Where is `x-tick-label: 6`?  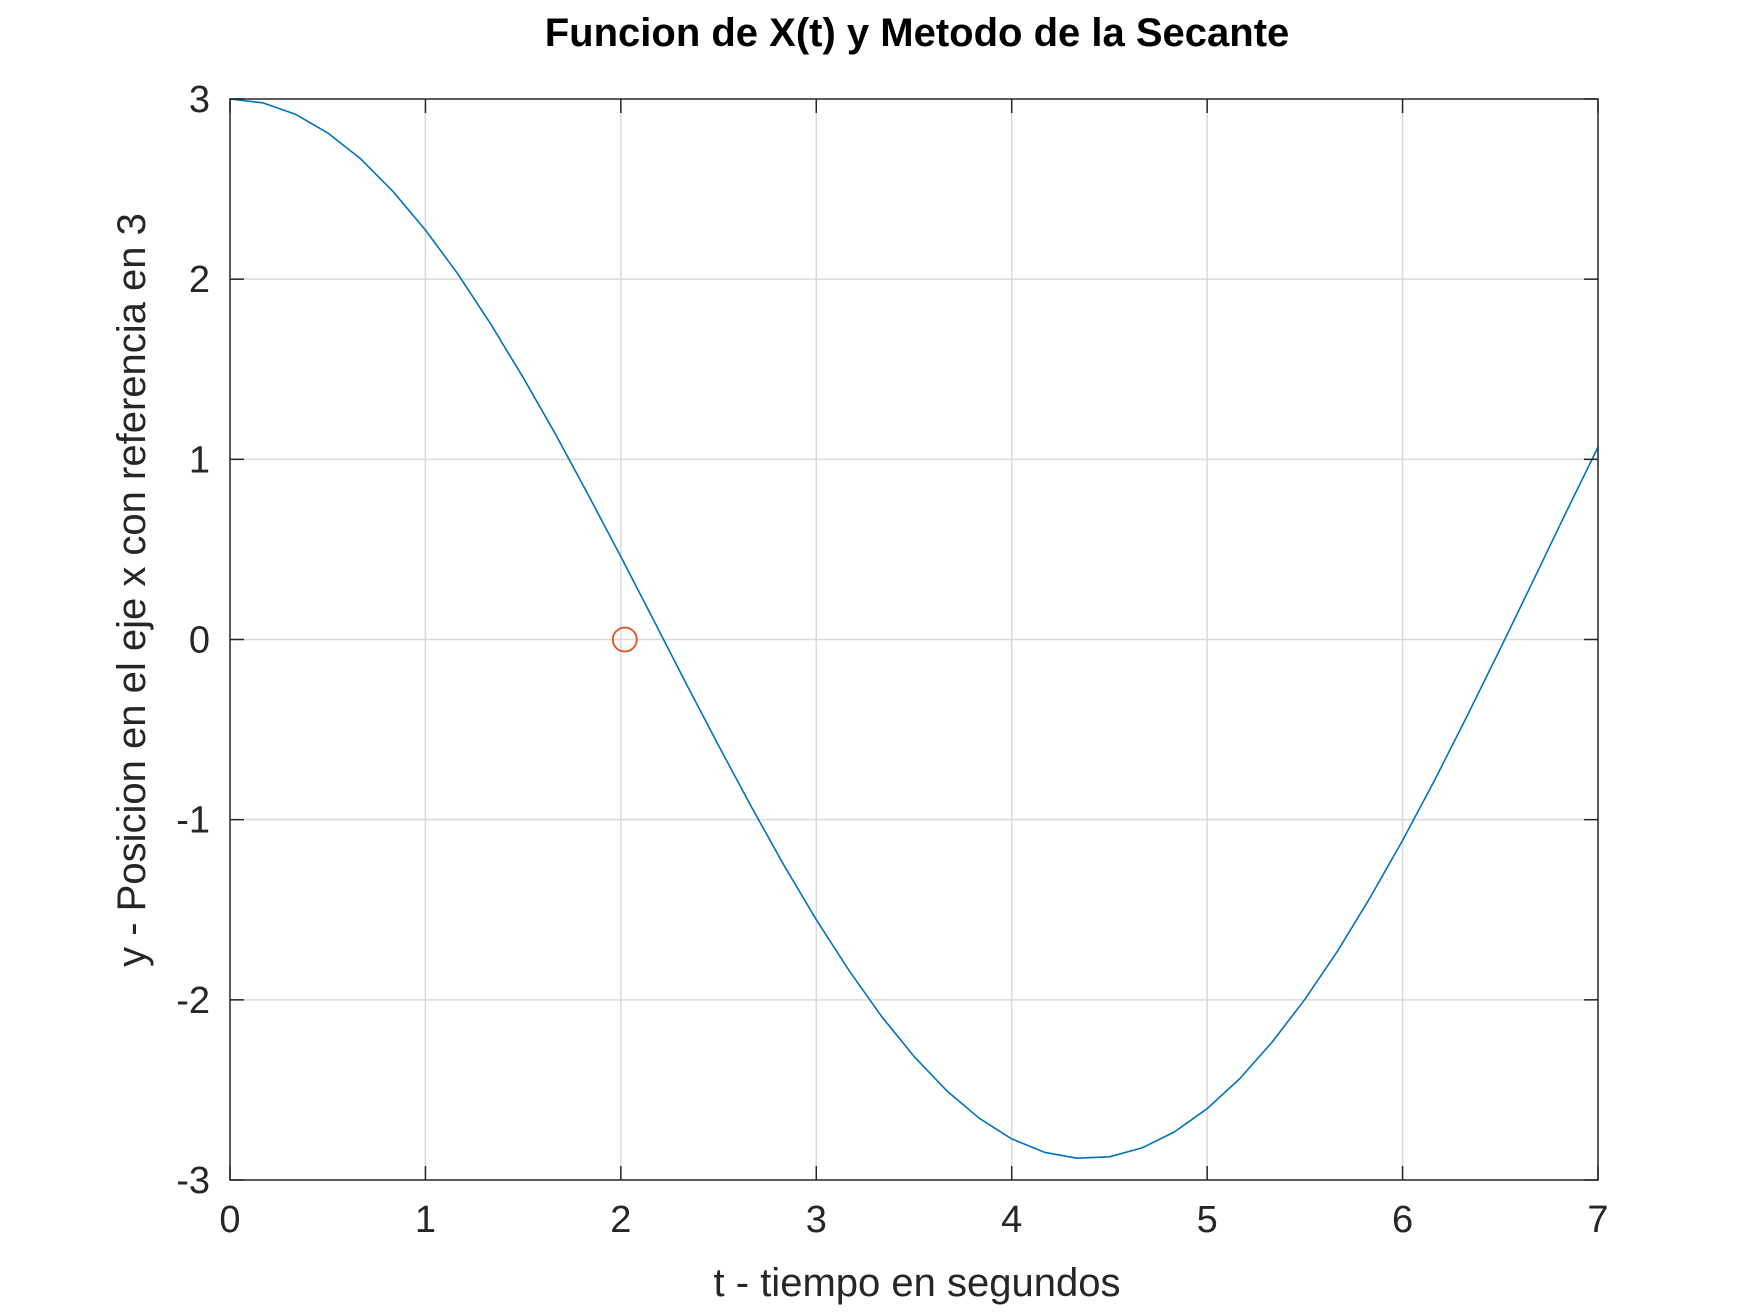 x-tick-label: 6 is located at coordinates (1402, 1220).